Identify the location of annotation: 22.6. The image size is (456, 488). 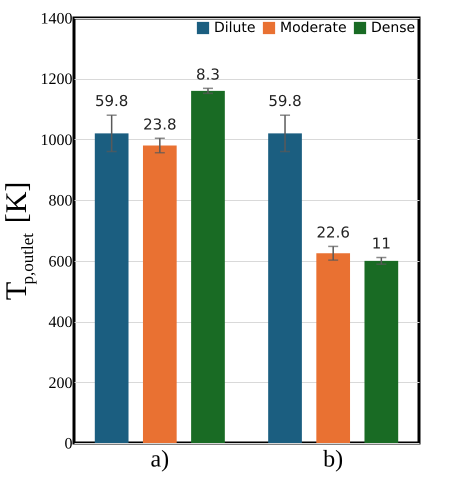
(333, 232).